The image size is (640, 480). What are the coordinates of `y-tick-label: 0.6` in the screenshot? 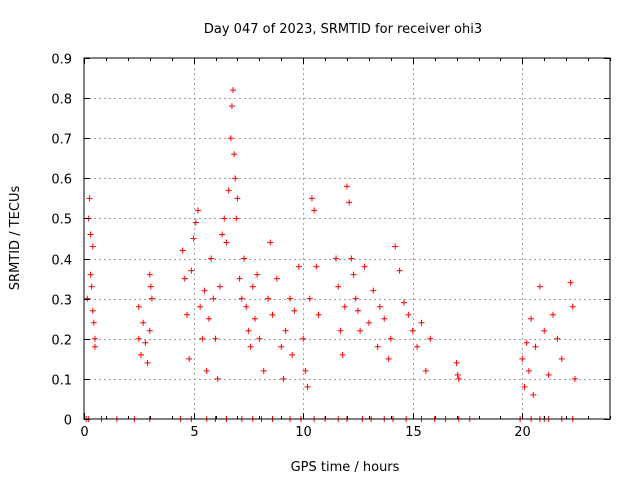 It's located at (61, 180).